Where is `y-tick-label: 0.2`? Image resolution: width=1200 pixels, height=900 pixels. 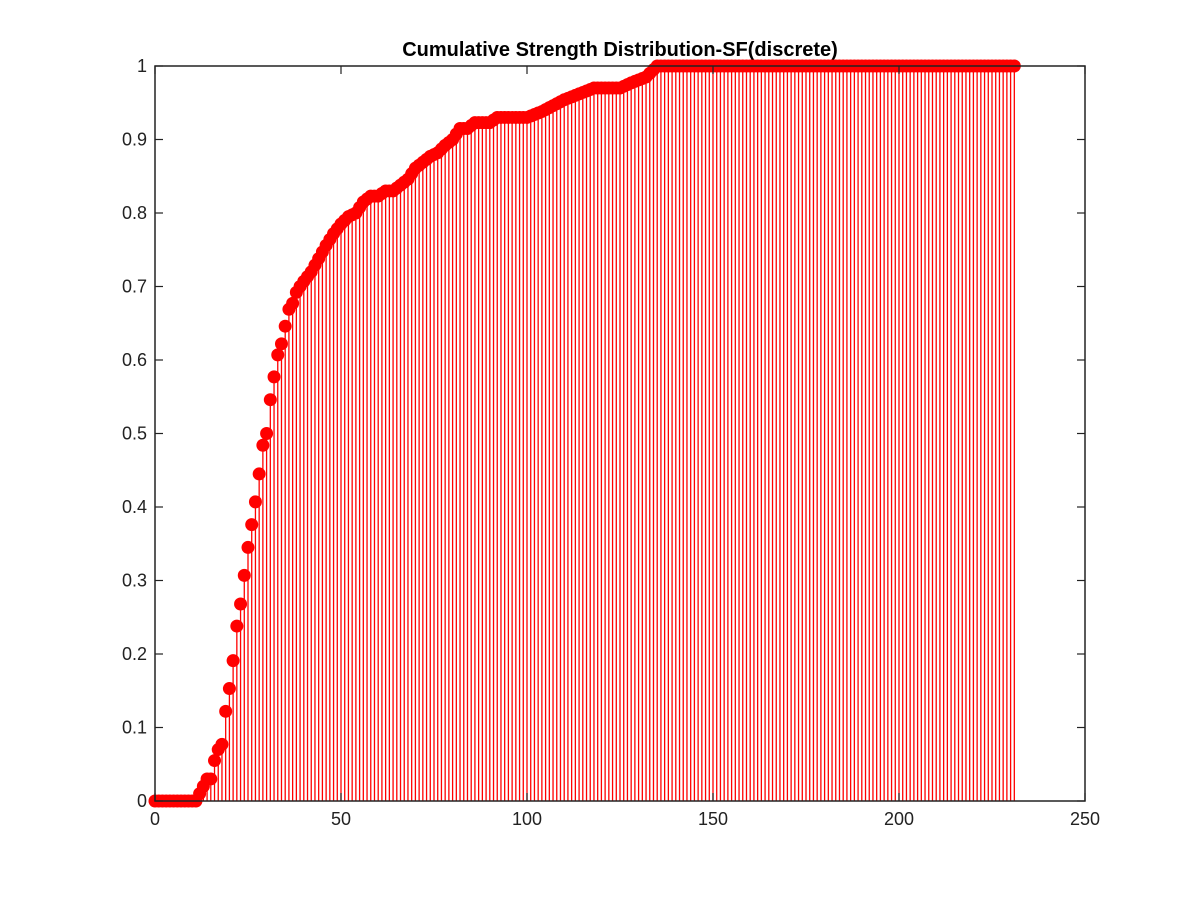 y-tick-label: 0.2 is located at coordinates (134, 654).